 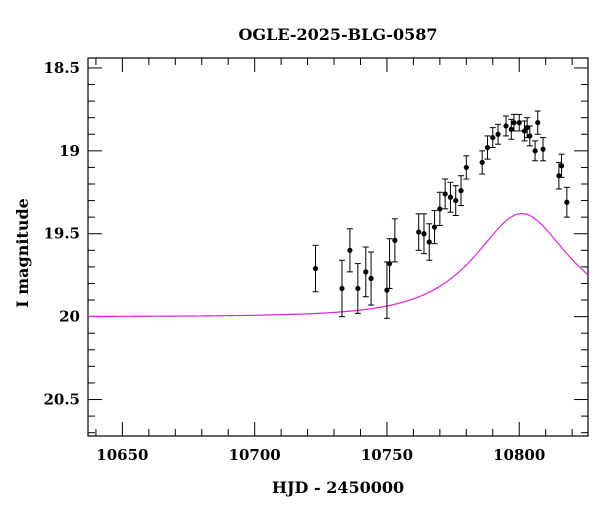 I want to click on y-axis-label: I magnitude, so click(x=22, y=253).